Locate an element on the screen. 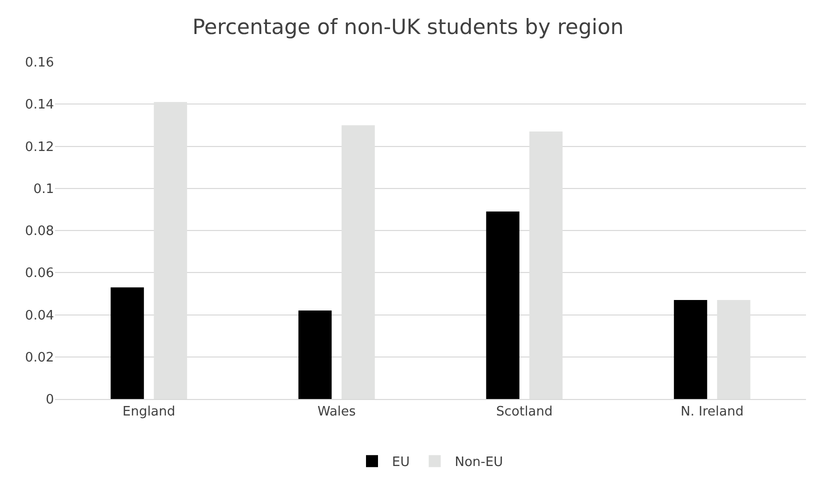 The image size is (816, 486). y-tick-label: 0.04 is located at coordinates (39, 316).